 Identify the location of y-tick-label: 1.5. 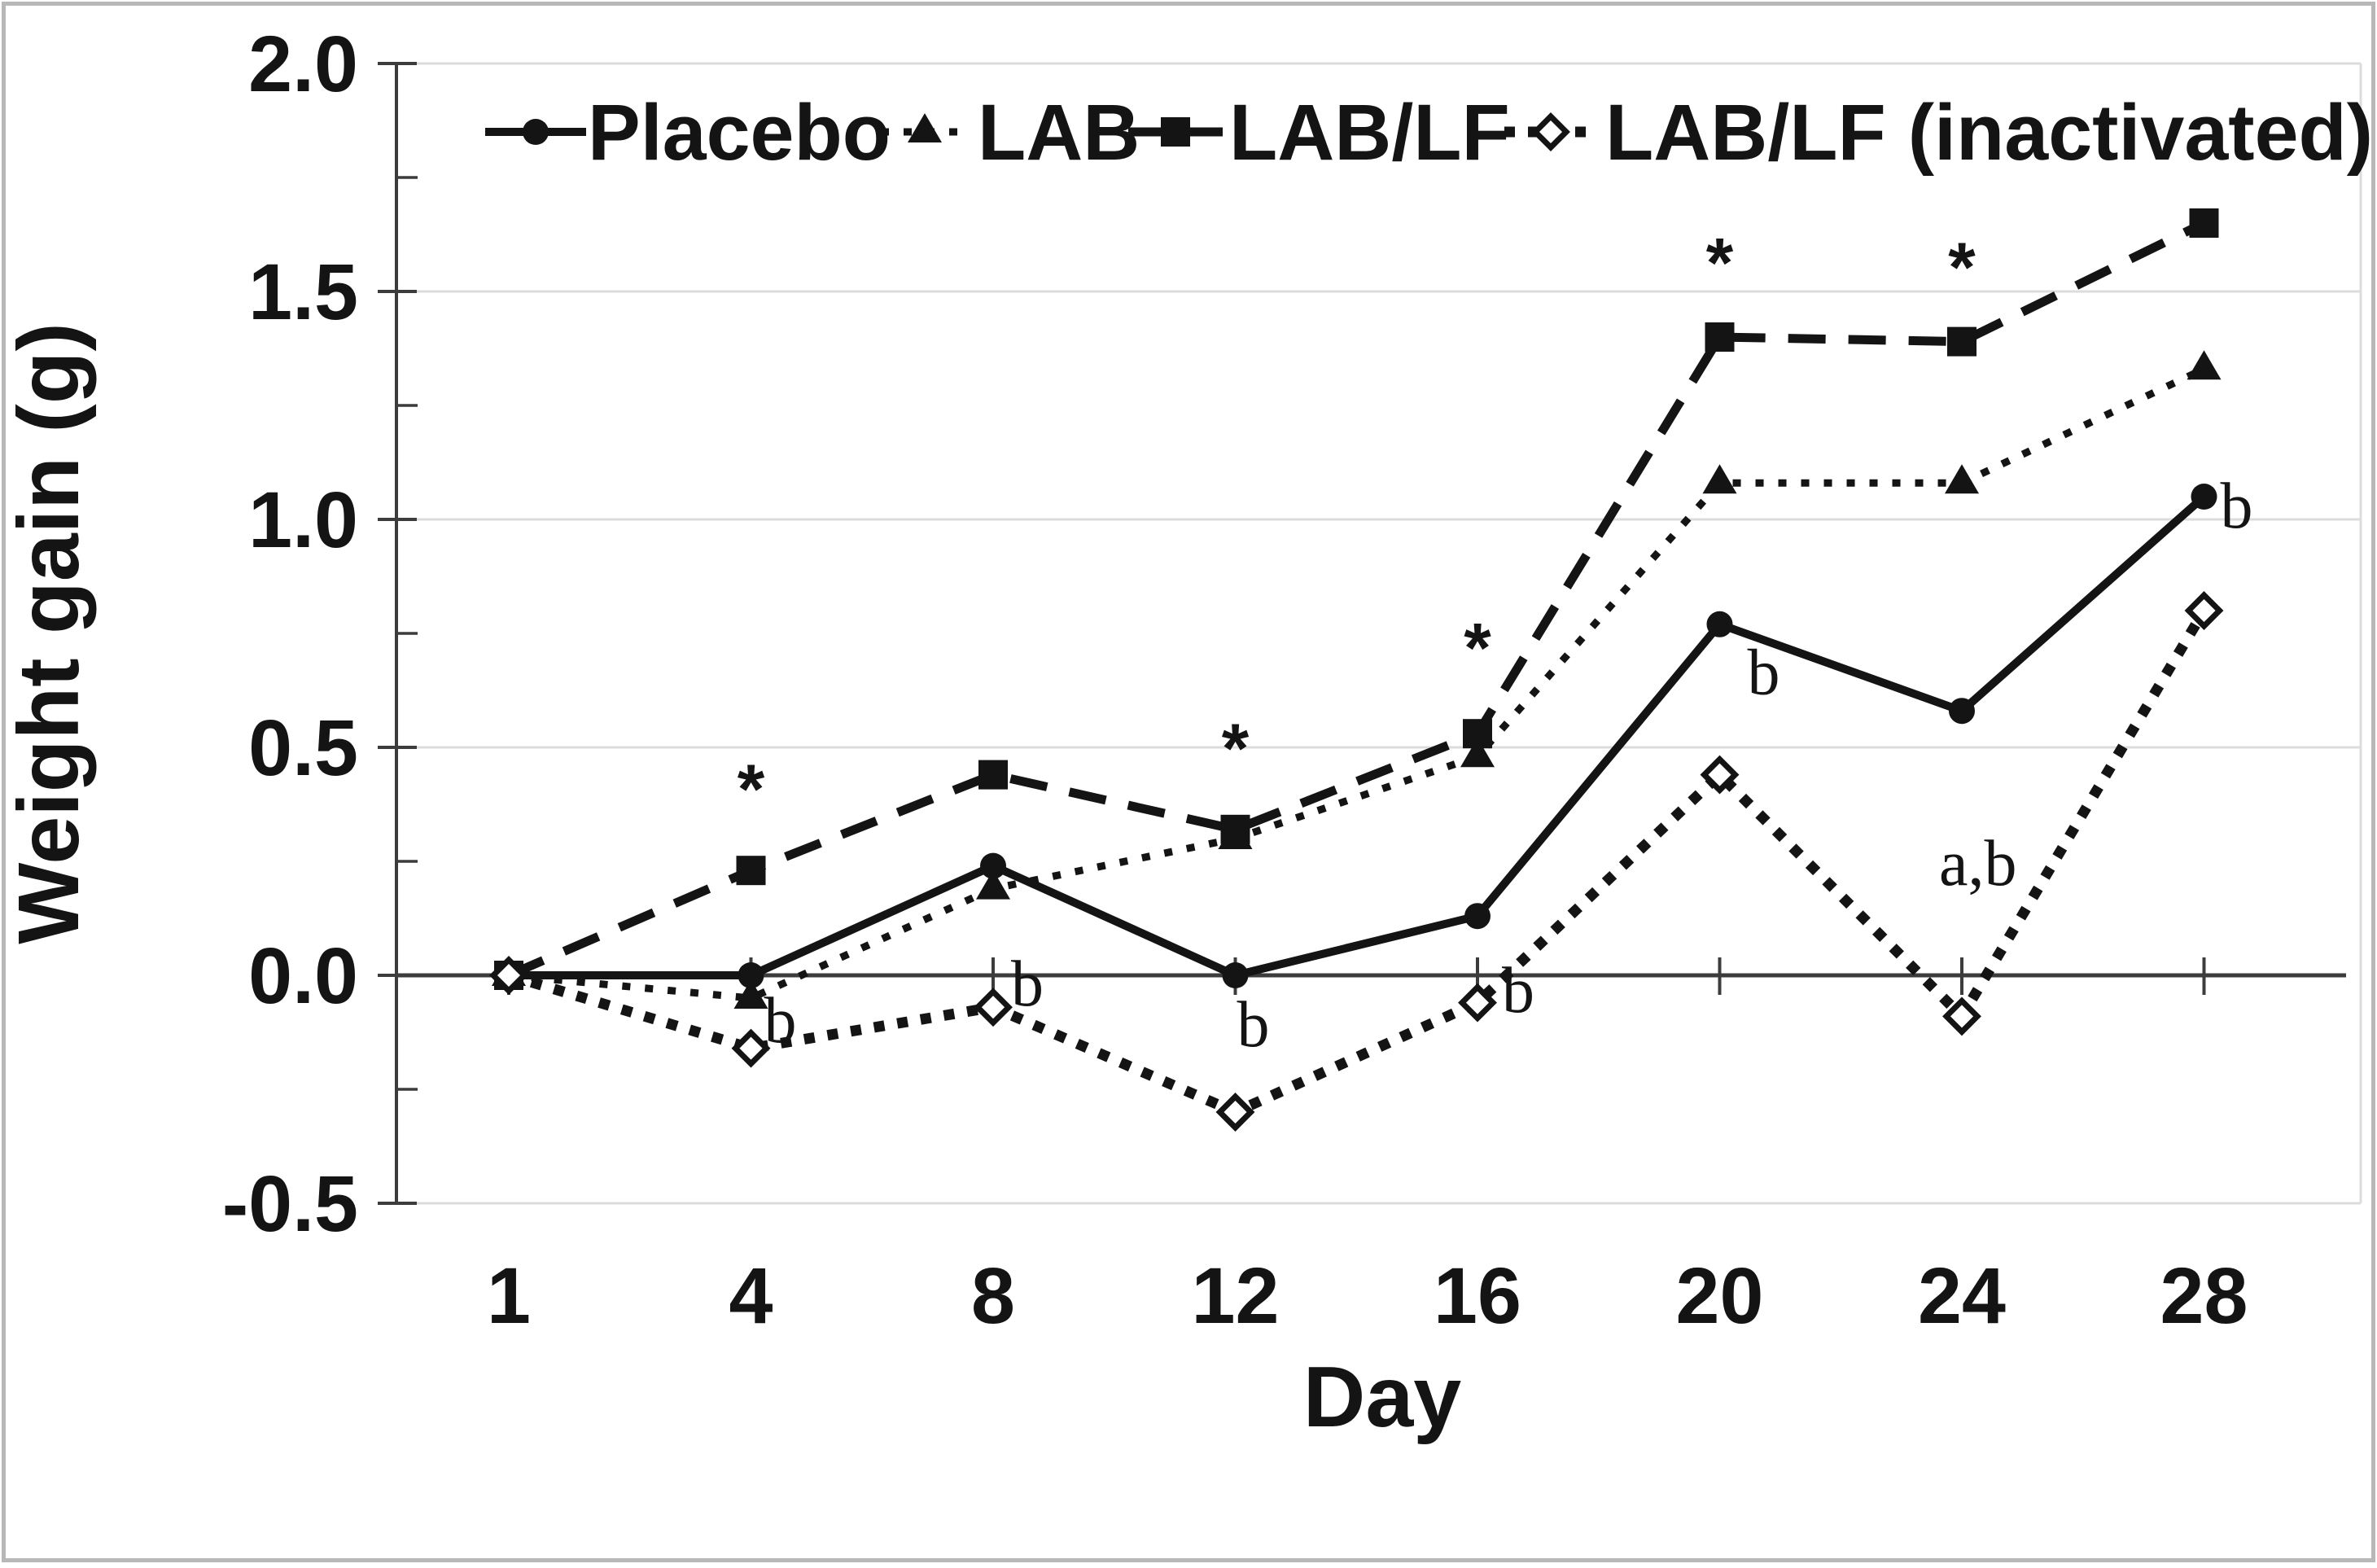
(303, 292).